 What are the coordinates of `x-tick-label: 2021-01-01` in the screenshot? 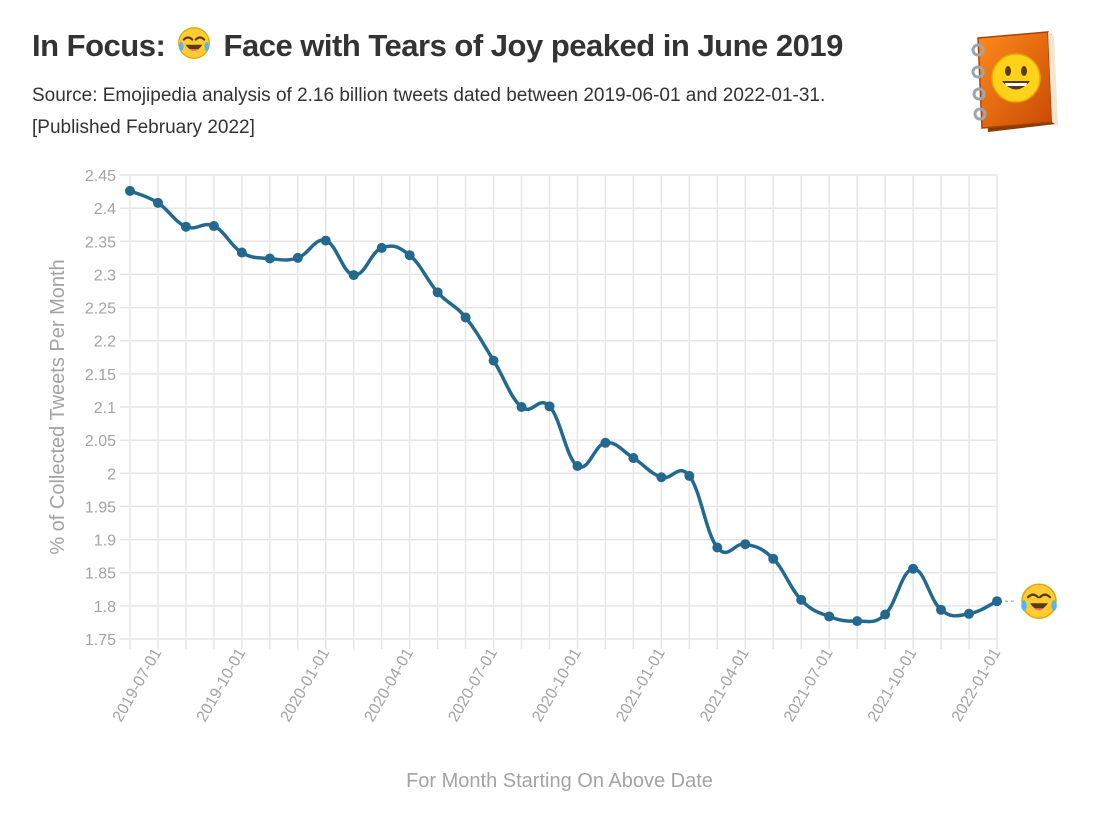 It's located at (641, 684).